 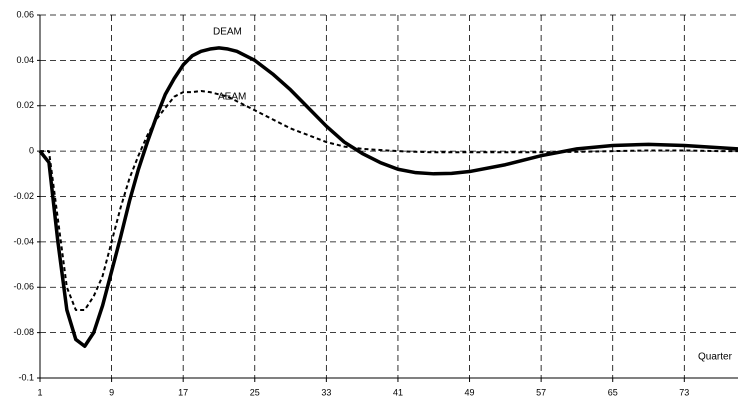 What do you see at coordinates (39, 392) in the screenshot?
I see `x-tick-label: 1` at bounding box center [39, 392].